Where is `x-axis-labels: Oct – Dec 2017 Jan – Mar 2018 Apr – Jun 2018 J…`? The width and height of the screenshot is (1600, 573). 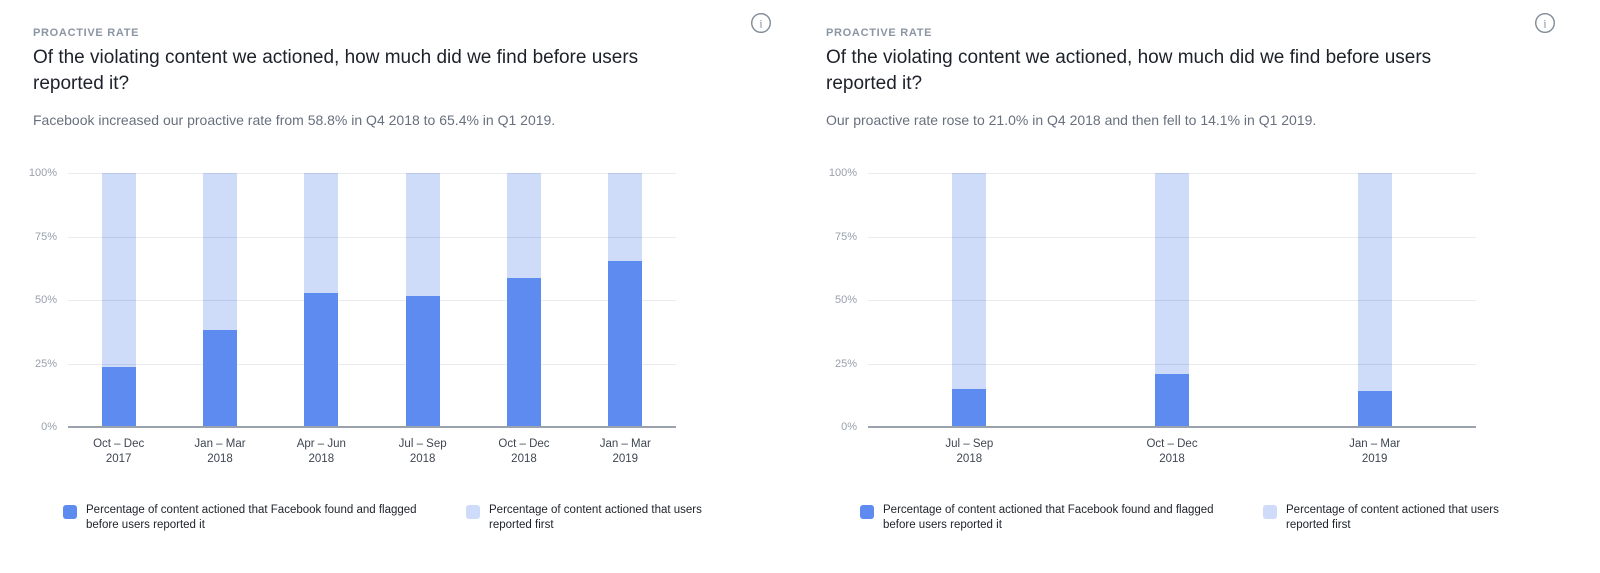 x-axis-labels: Oct – Dec 2017 Jan – Mar 2018 Apr – Jun 2018 J… is located at coordinates (372, 452).